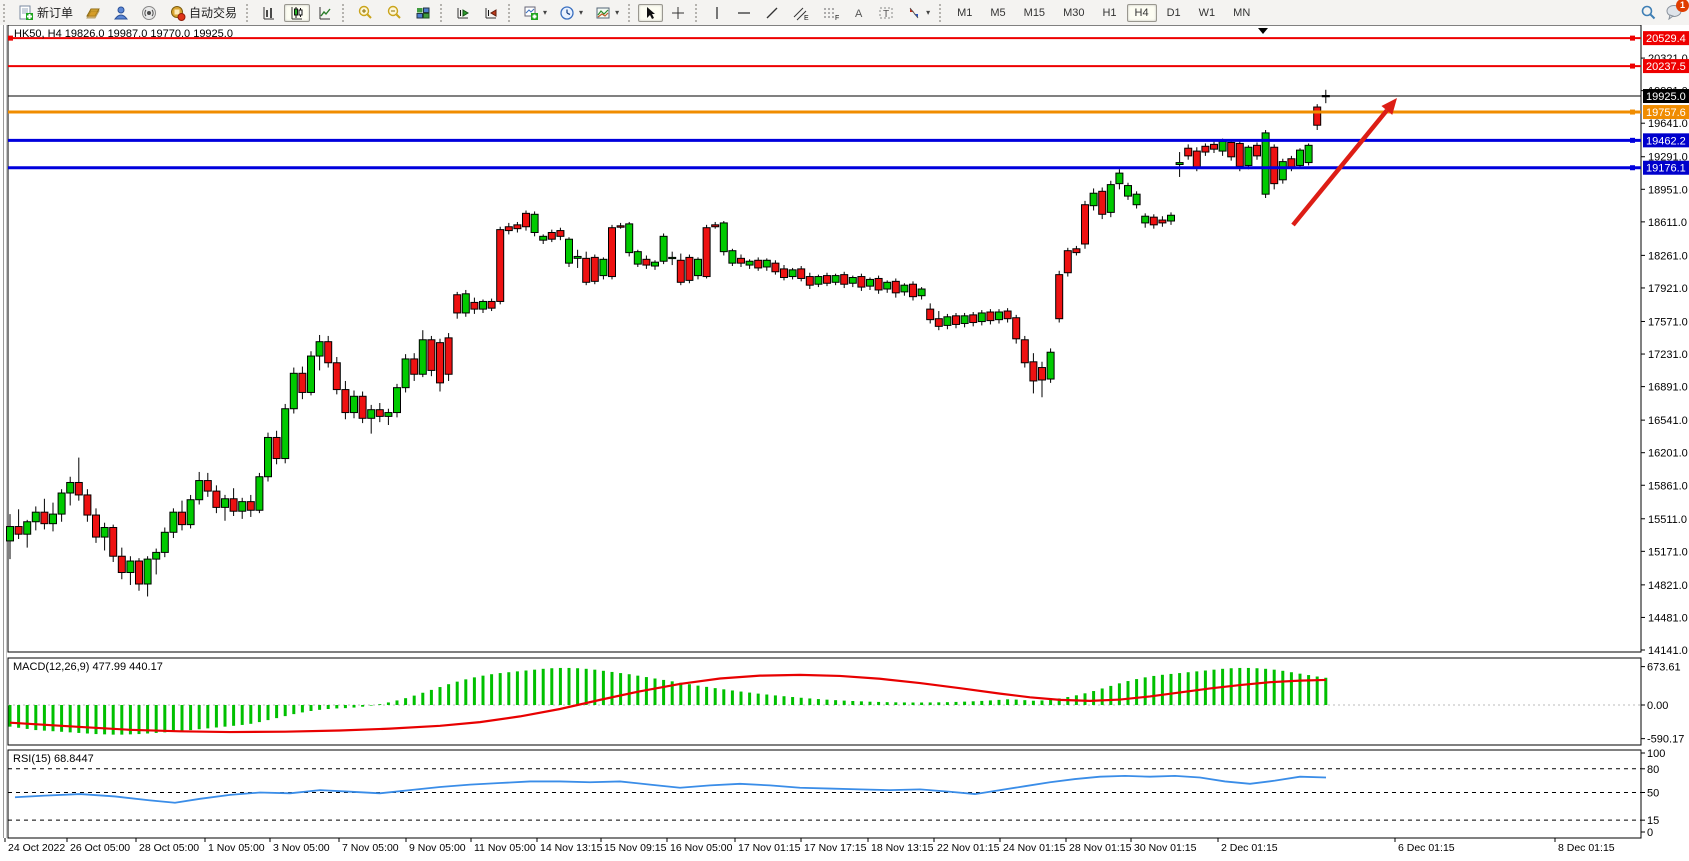  What do you see at coordinates (831, 13) in the screenshot?
I see `fibonacci-button: F` at bounding box center [831, 13].